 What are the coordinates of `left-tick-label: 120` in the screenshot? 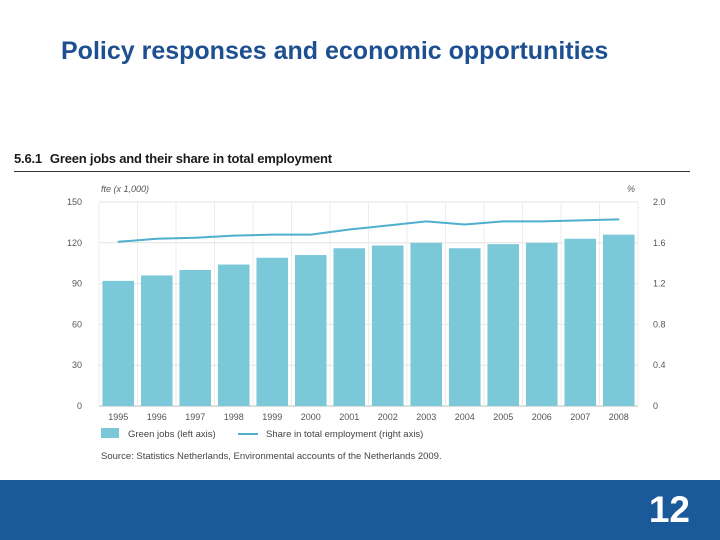 It's located at (74, 243).